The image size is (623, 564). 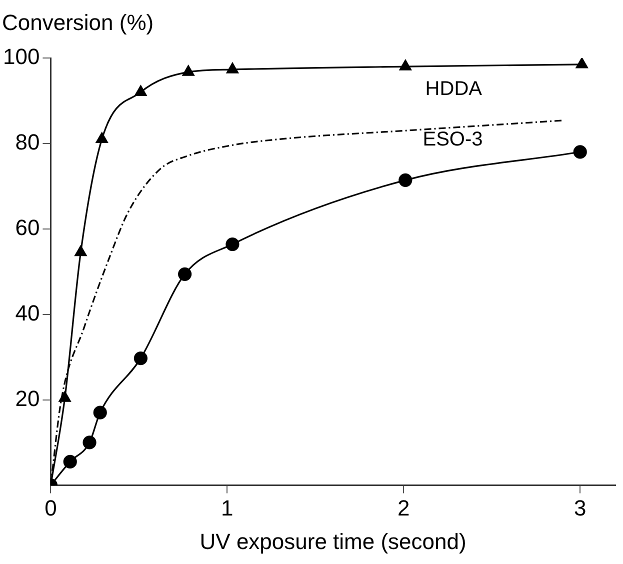 What do you see at coordinates (27, 142) in the screenshot?
I see `y-tick-label: 80` at bounding box center [27, 142].